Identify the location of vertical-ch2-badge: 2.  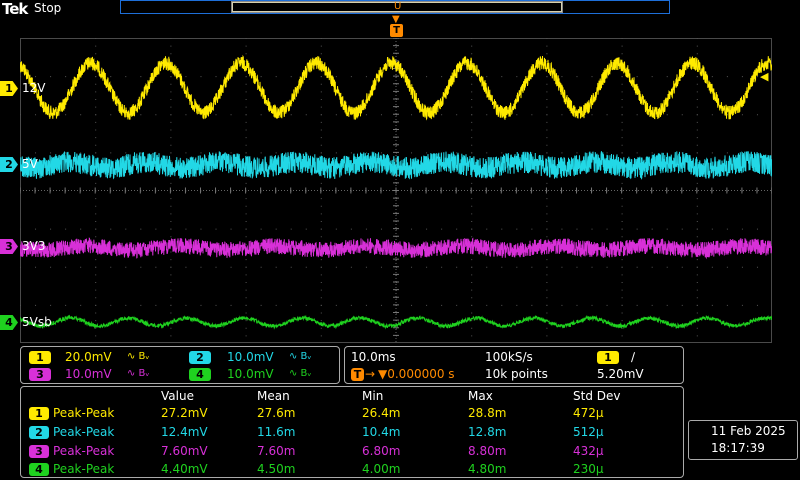
(200, 357).